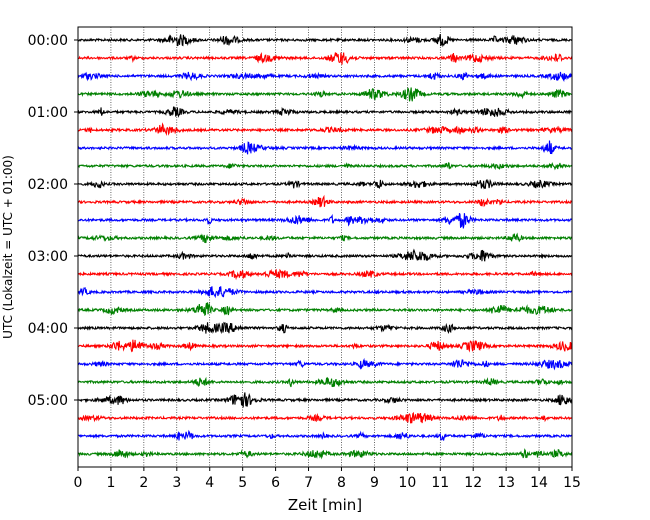 The height and width of the screenshot is (520, 650). Describe the element at coordinates (539, 483) in the screenshot. I see `x-tick-label: 14` at that location.